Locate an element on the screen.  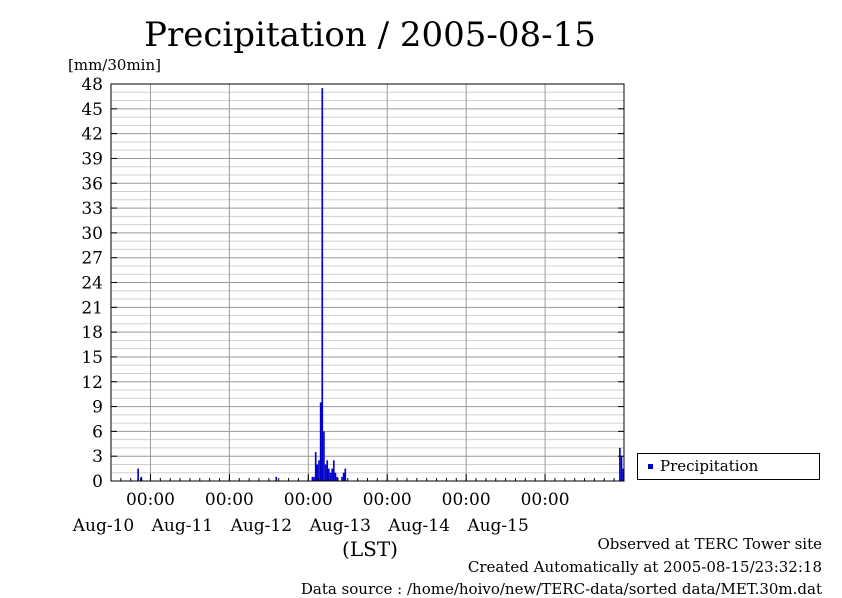
x-date-label: Aug-11 is located at coordinates (182, 526).